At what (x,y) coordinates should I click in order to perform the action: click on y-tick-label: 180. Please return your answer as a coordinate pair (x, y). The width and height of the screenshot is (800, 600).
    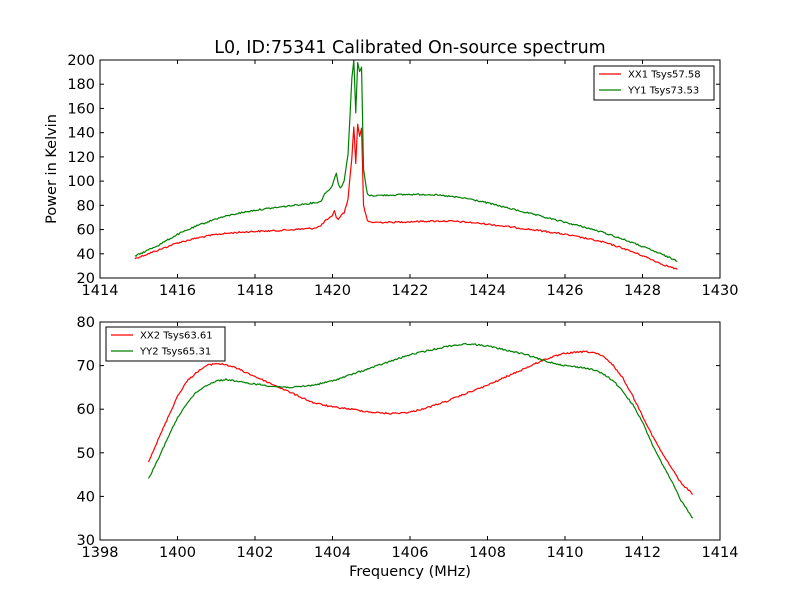
    Looking at the image, I should click on (81, 85).